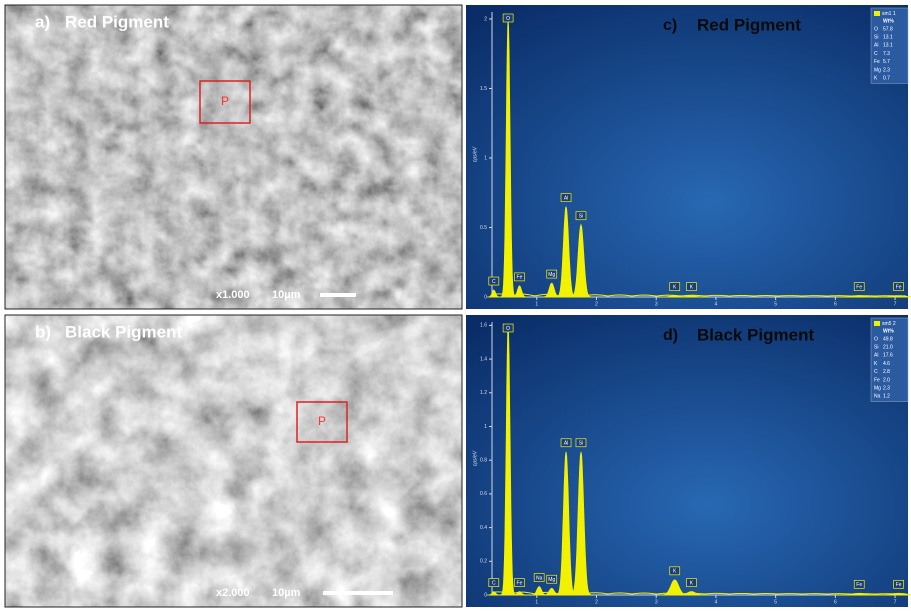 This screenshot has width=911, height=612. Describe the element at coordinates (338, 295) in the screenshot. I see `scale-bar` at that location.